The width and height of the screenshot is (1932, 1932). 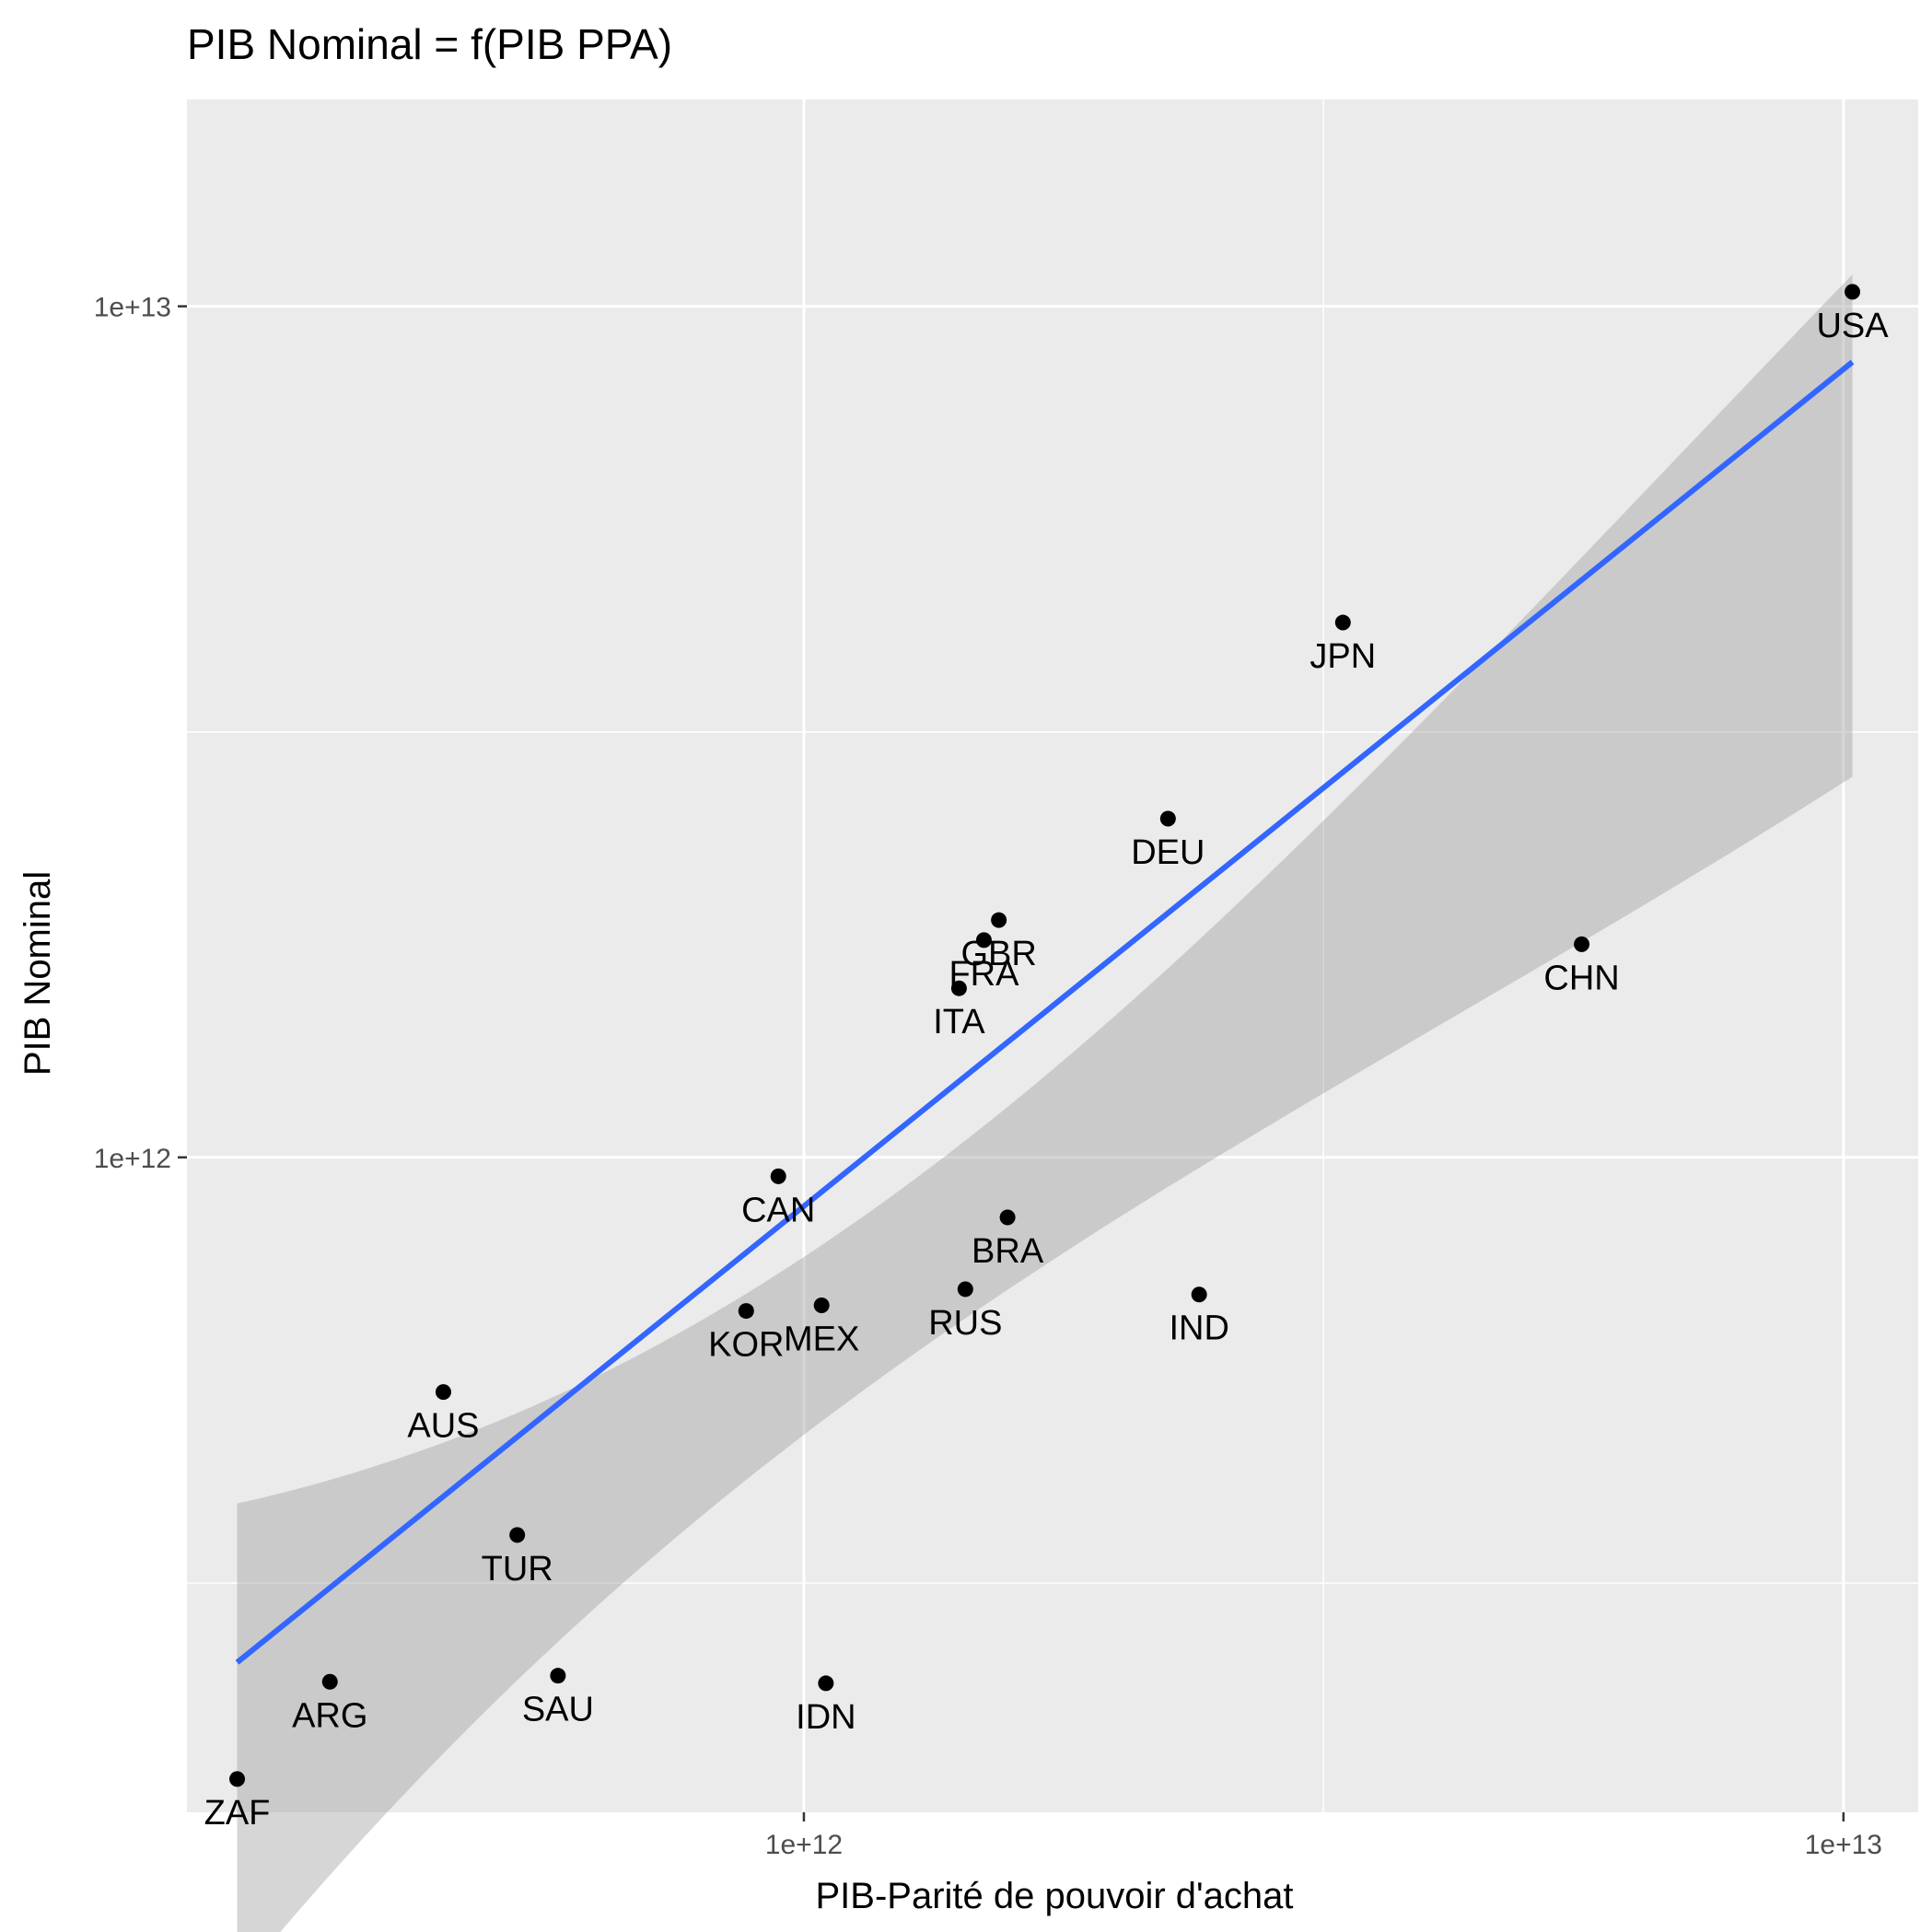 What do you see at coordinates (1853, 292) in the screenshot?
I see `data-point-usa` at bounding box center [1853, 292].